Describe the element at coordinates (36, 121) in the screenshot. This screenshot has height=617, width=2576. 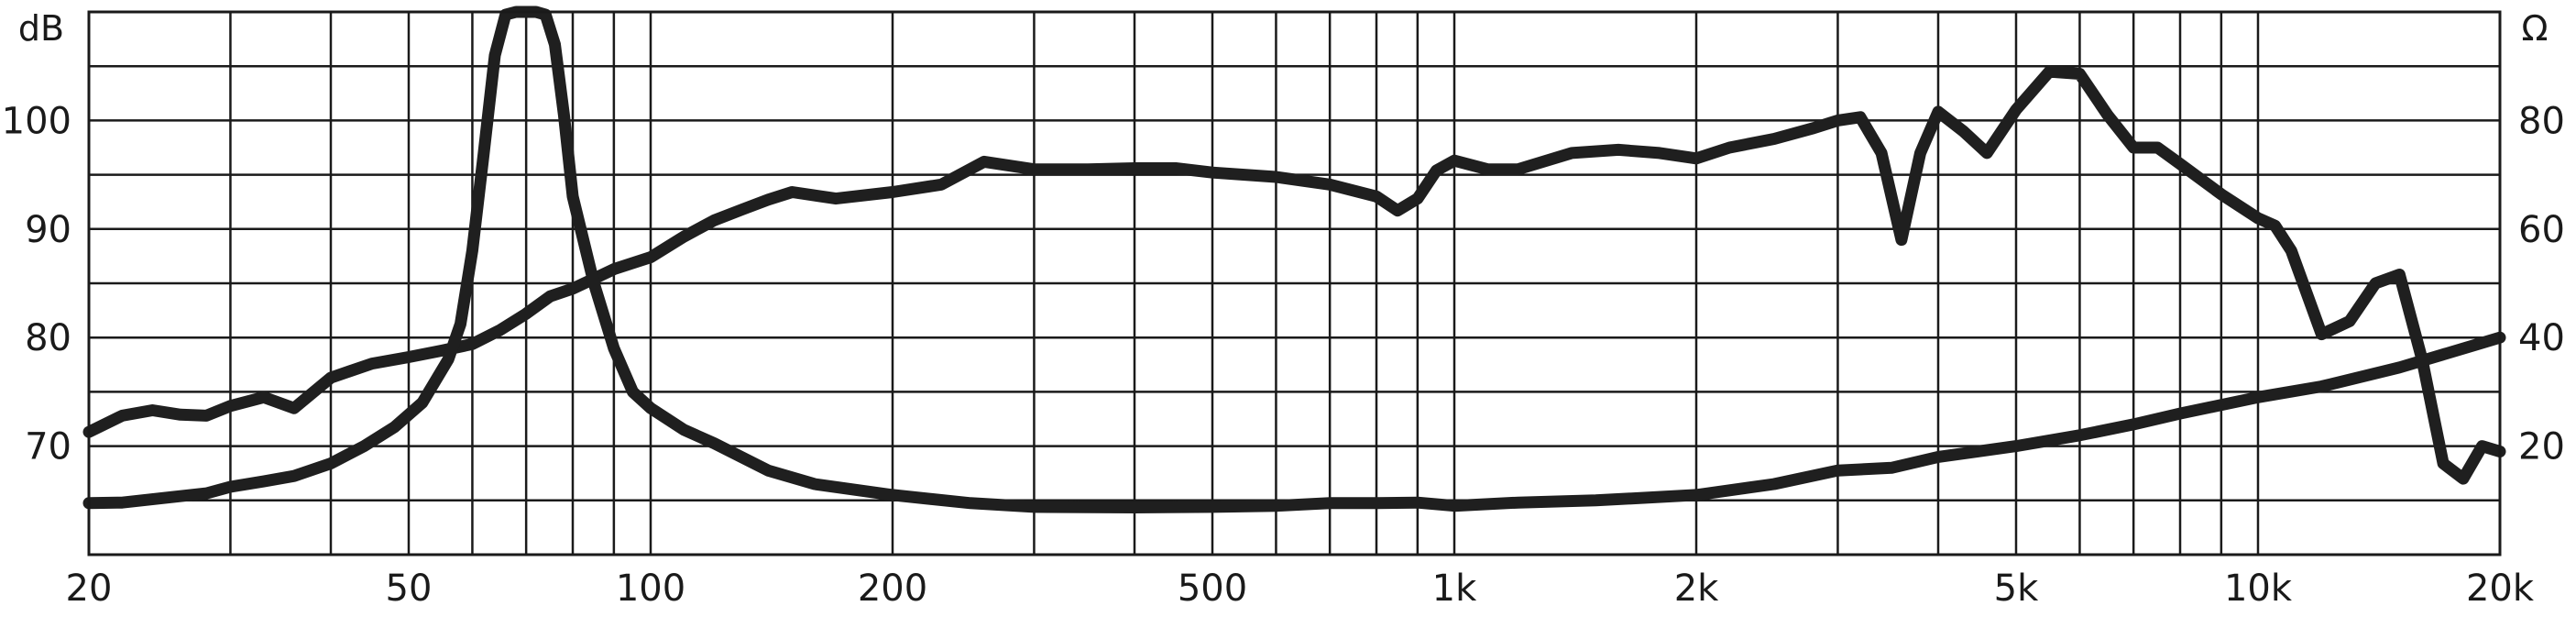
I see `left-y-tick-label: 100` at that location.